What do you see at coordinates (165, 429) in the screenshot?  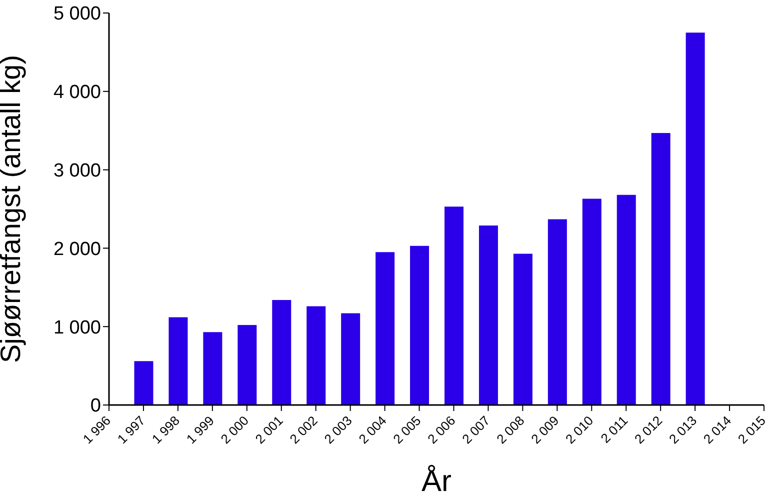 I see `x-tick-label: 1 998` at bounding box center [165, 429].